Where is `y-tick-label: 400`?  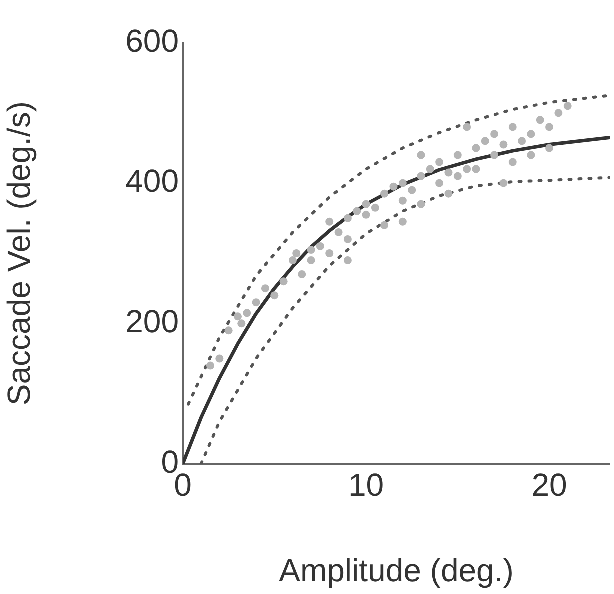
y-tick-label: 400 is located at coordinates (152, 181).